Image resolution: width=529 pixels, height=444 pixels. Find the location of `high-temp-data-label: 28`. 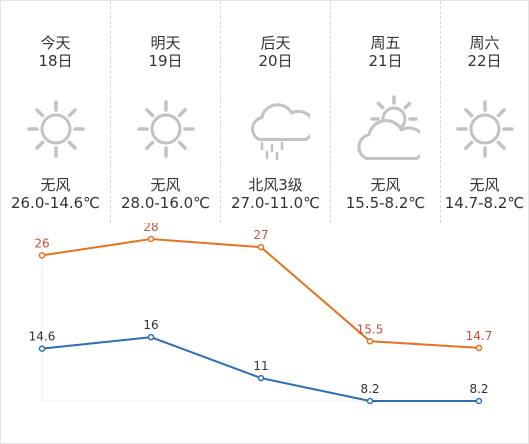

high-temp-data-label: 28 is located at coordinates (150, 228).